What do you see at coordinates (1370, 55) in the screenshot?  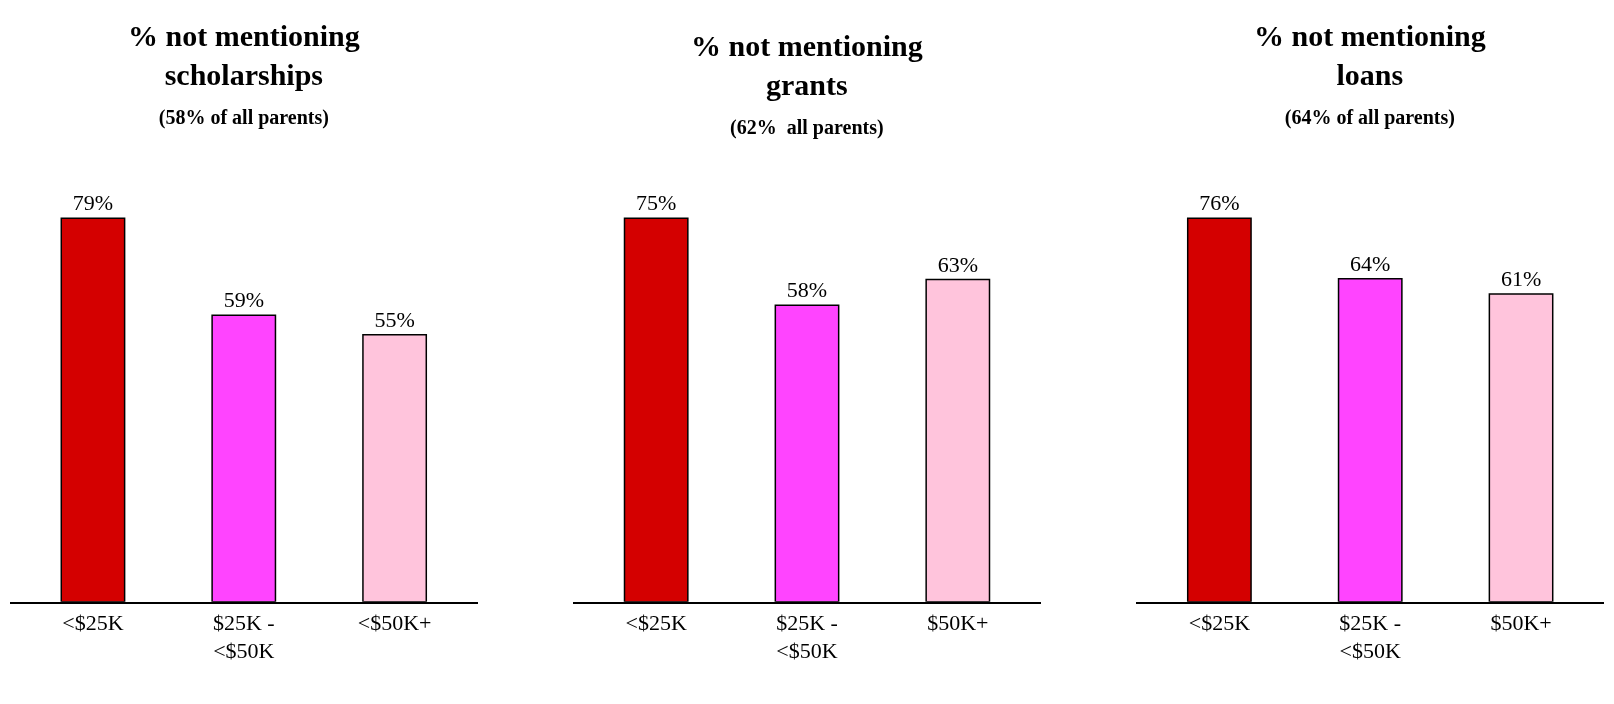 I see `chart-title: % not mentioning loans` at bounding box center [1370, 55].